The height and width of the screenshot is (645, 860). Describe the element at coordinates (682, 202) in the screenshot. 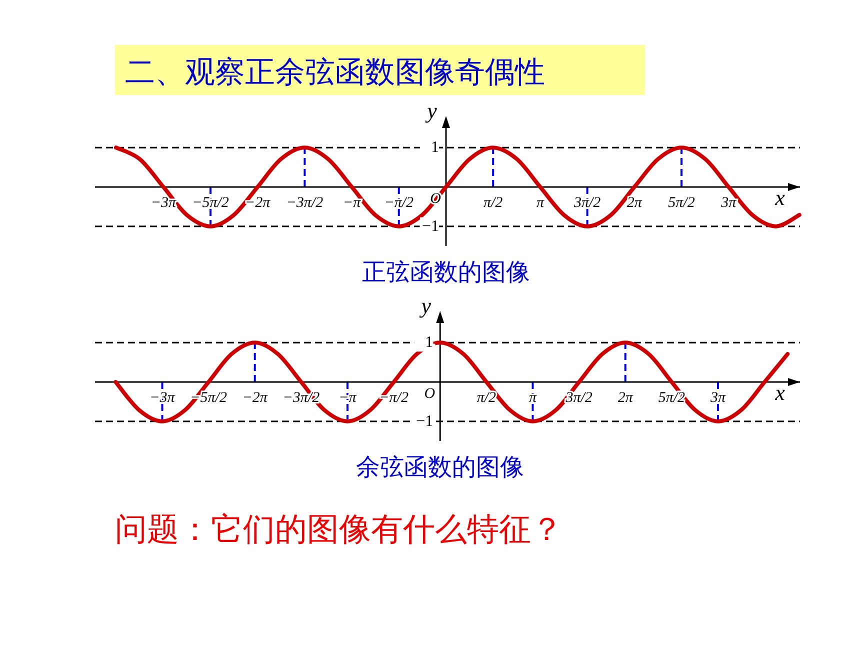

I see `x-tick-label: 5π/2` at that location.